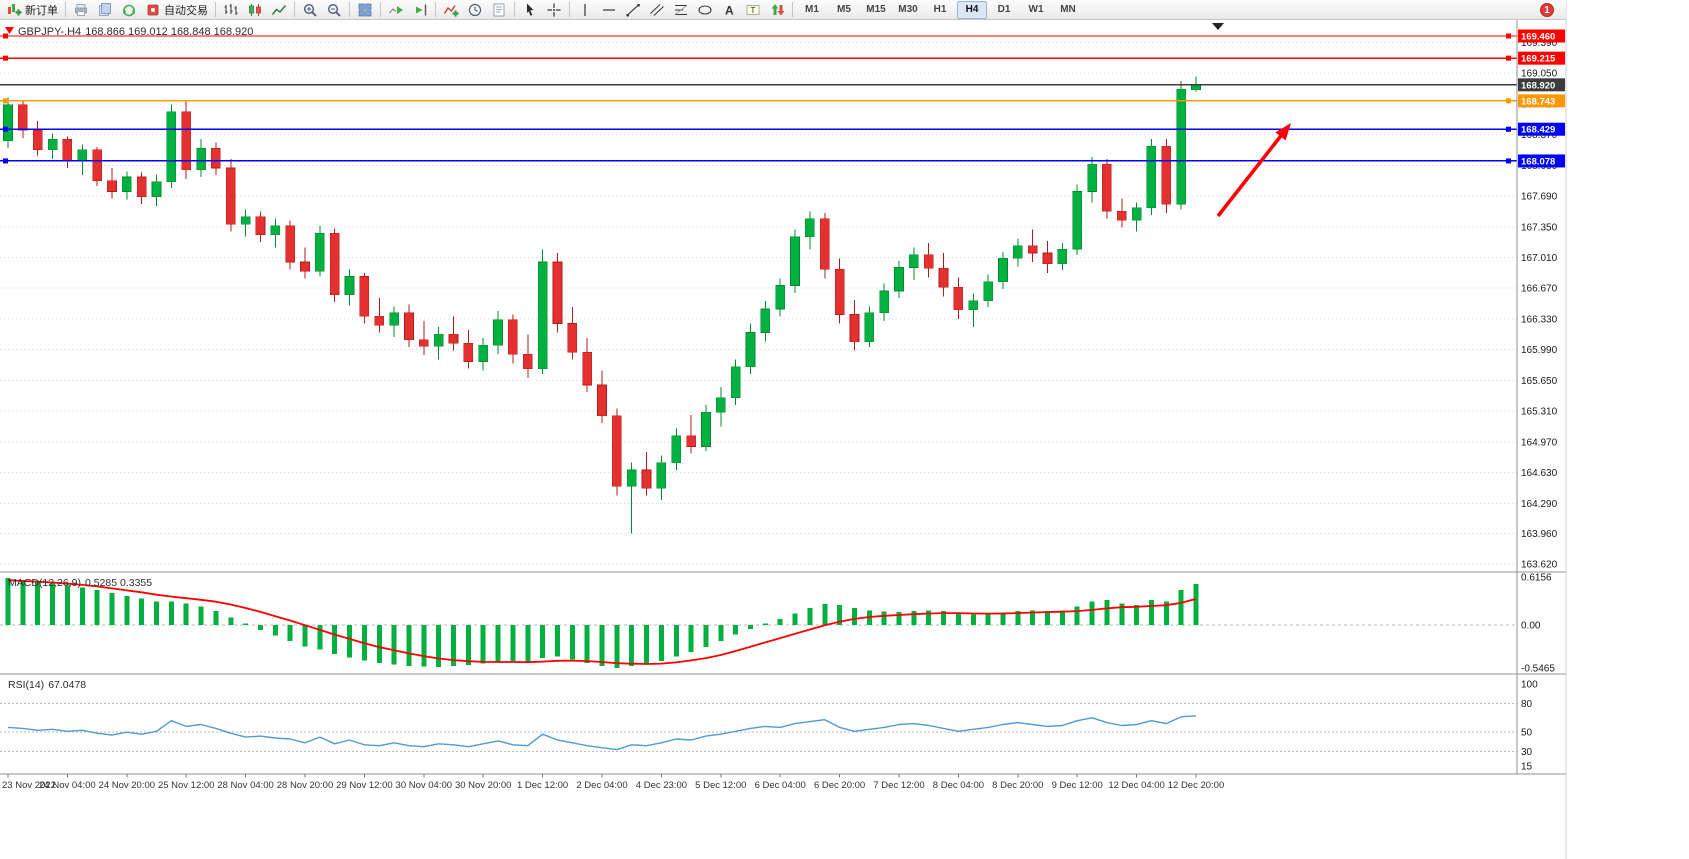 The image size is (1689, 859). I want to click on chart-shift-marker-icon, so click(1218, 26).